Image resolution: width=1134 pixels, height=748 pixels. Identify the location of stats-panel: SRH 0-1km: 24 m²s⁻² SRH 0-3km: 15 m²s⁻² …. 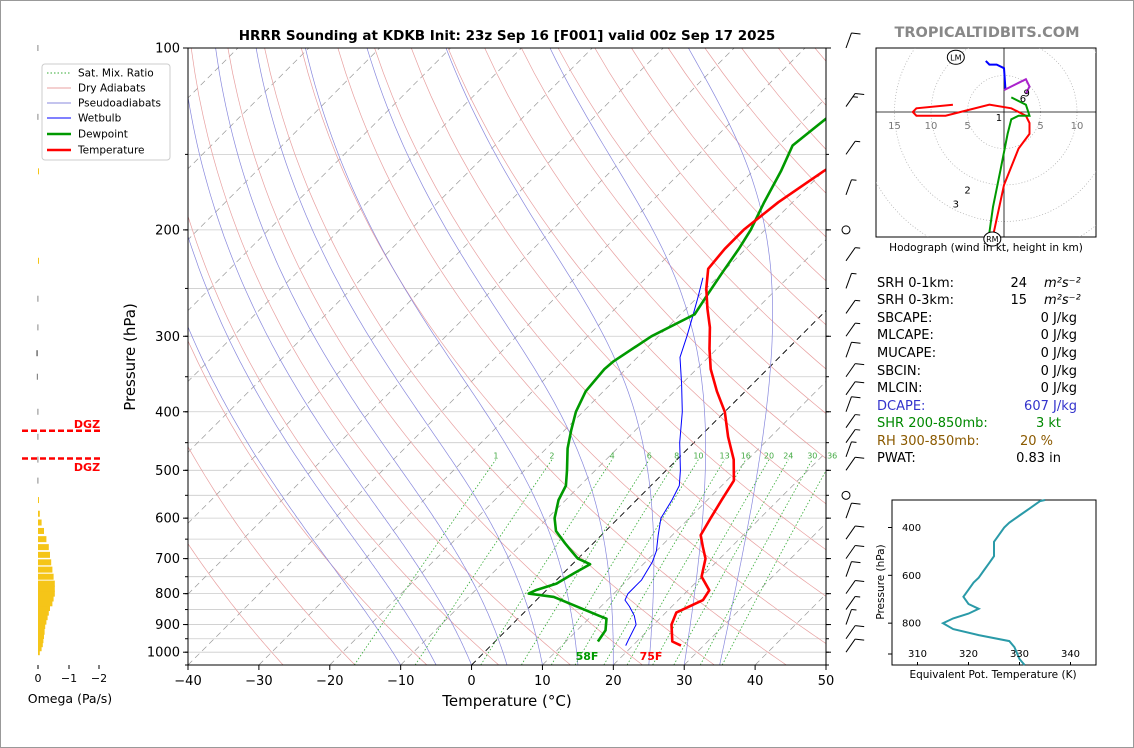
(979, 371).